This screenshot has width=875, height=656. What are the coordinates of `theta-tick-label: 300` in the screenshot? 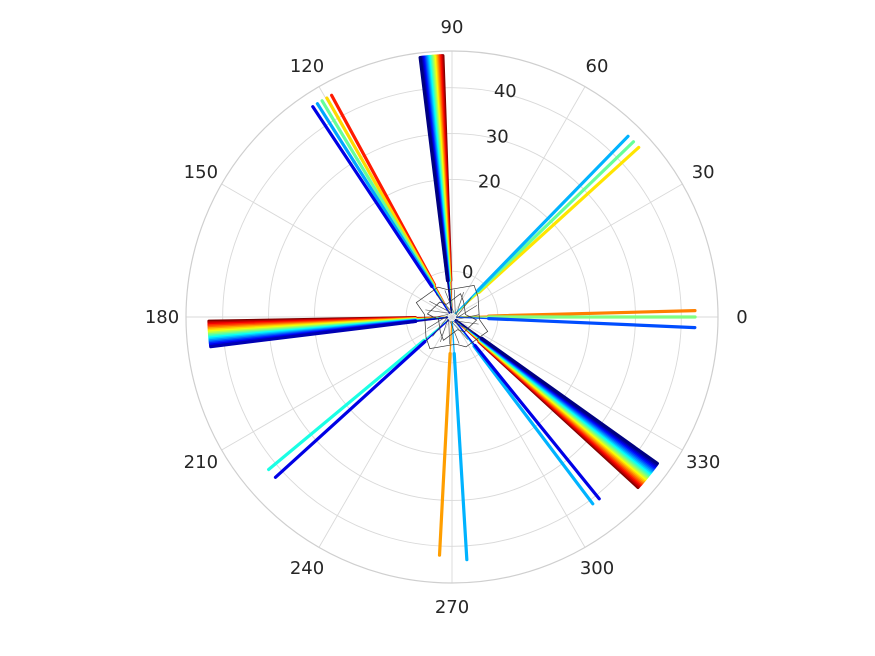 It's located at (597, 568).